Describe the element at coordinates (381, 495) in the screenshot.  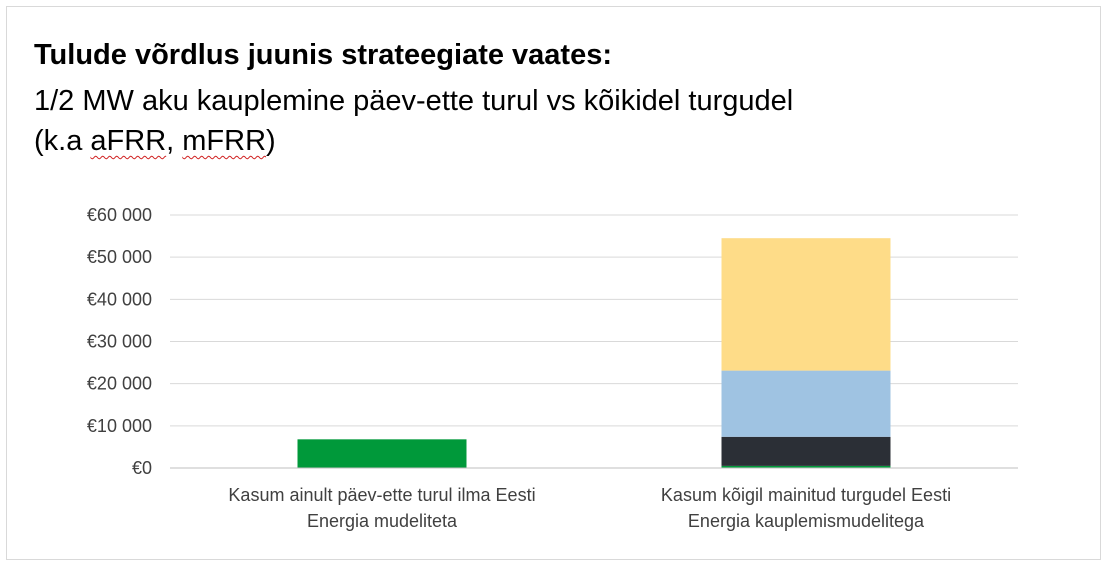
I see `x-category-label: Kasum ainult päev-ette turul ilma Eesti` at that location.